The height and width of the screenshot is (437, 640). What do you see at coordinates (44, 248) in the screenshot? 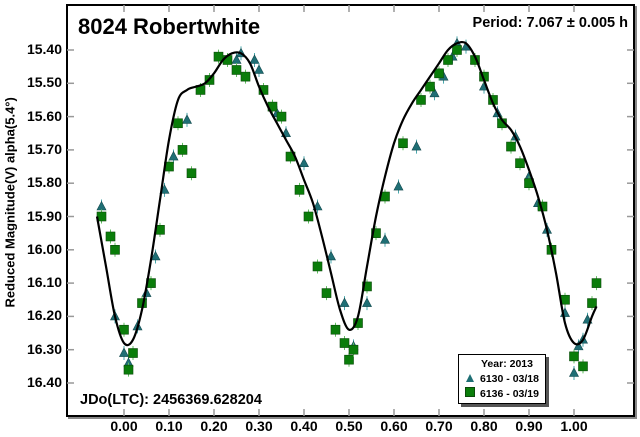
I see `y-tick-label: 16.00` at bounding box center [44, 248].